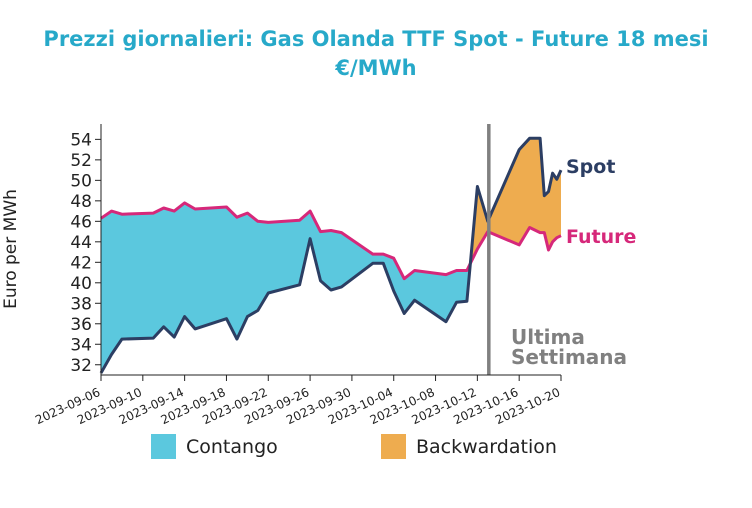  I want to click on y-tick-label: 52, so click(81, 161).